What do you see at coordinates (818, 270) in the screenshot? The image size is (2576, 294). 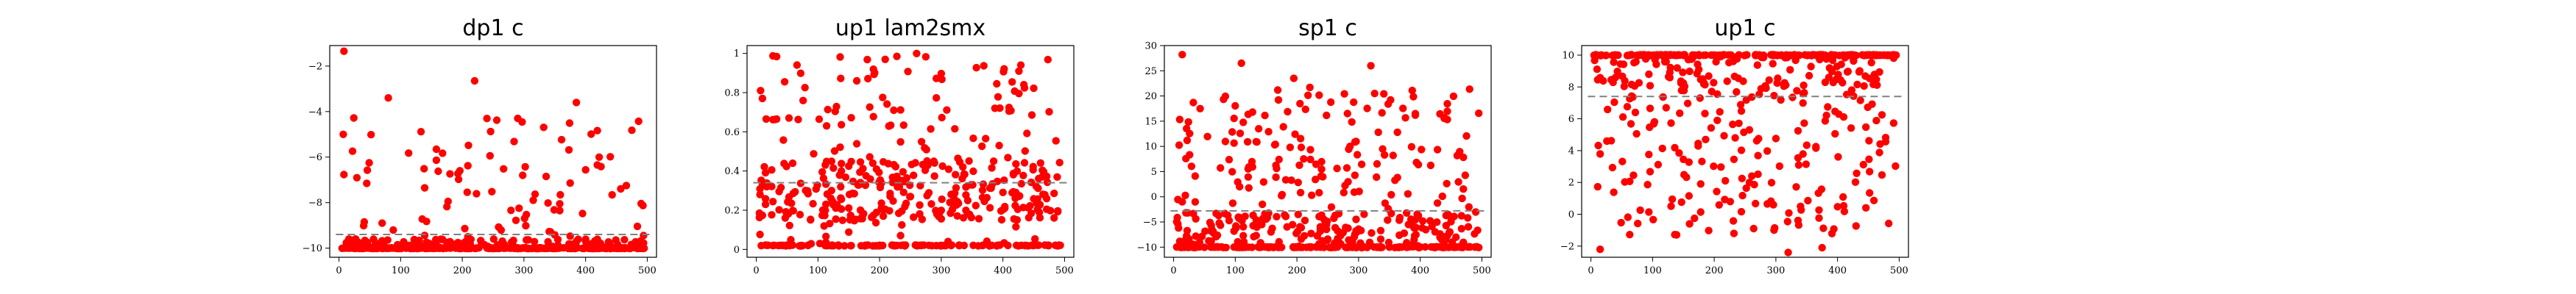 I see `x-tick-label: 100` at bounding box center [818, 270].